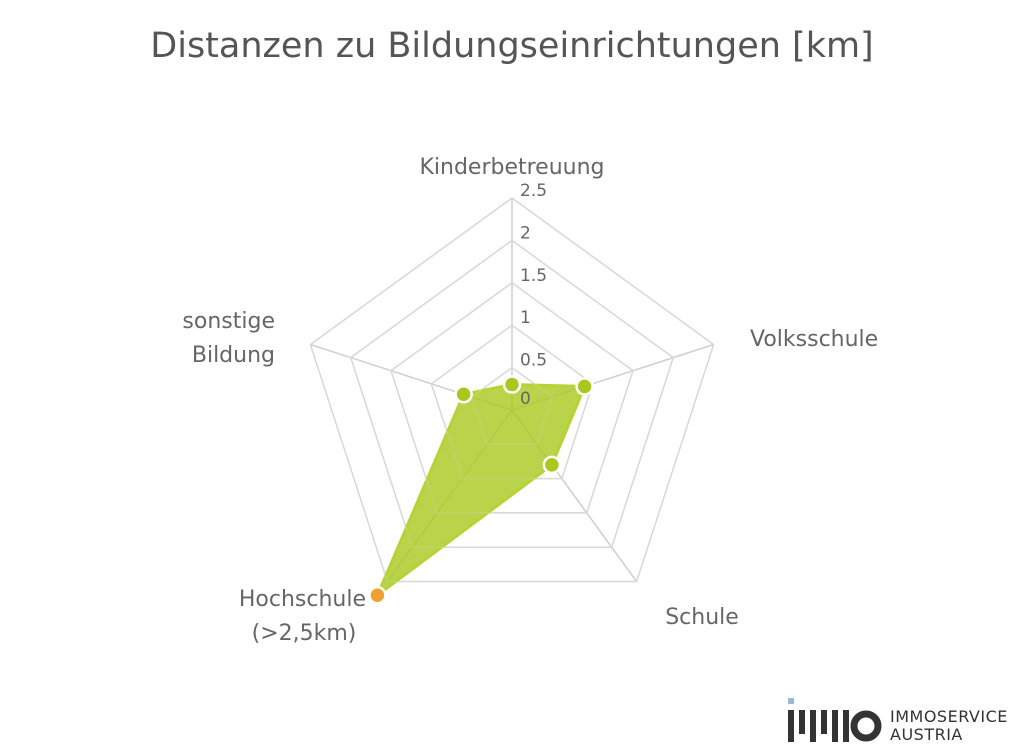  I want to click on logo-line-1: IMMOSERVICE, so click(949, 716).